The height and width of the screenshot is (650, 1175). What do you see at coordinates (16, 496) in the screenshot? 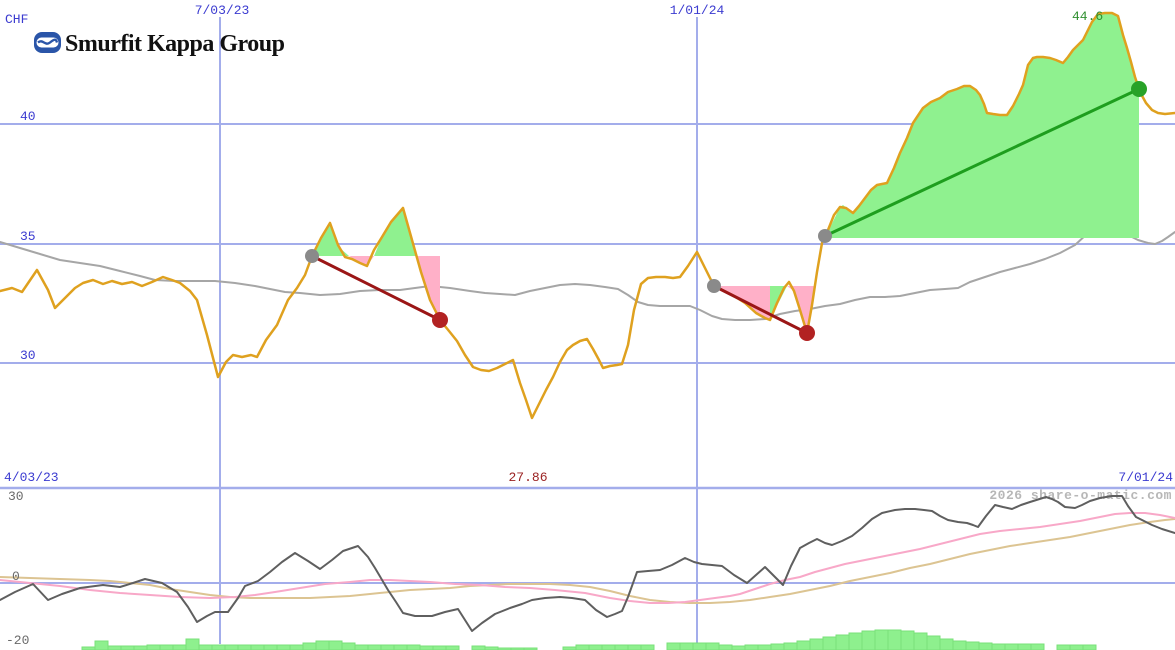
I see `indicator-tick-30: 30` at bounding box center [16, 496].